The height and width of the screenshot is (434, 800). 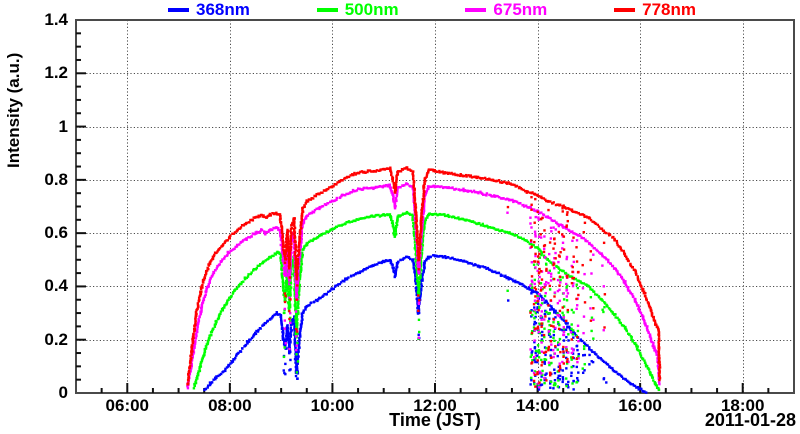 What do you see at coordinates (63, 126) in the screenshot?
I see `y-tick-label: 1` at bounding box center [63, 126].